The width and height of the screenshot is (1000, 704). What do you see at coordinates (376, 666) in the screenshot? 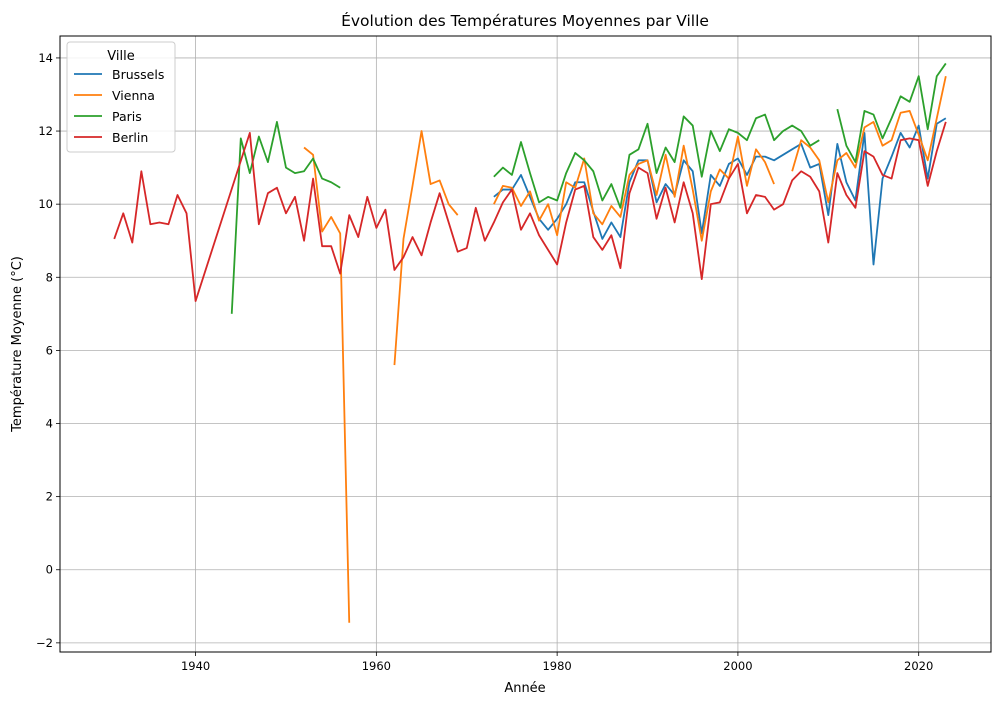
I see `x-tick-label: 1960` at bounding box center [376, 666].